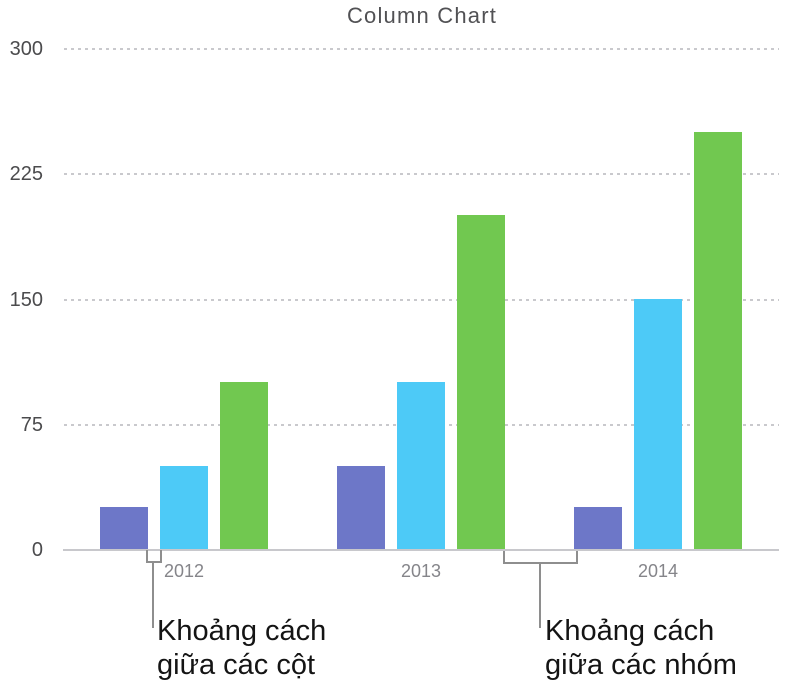  I want to click on column-gap-label: Khoảng cách giữa các cột, so click(241, 648).